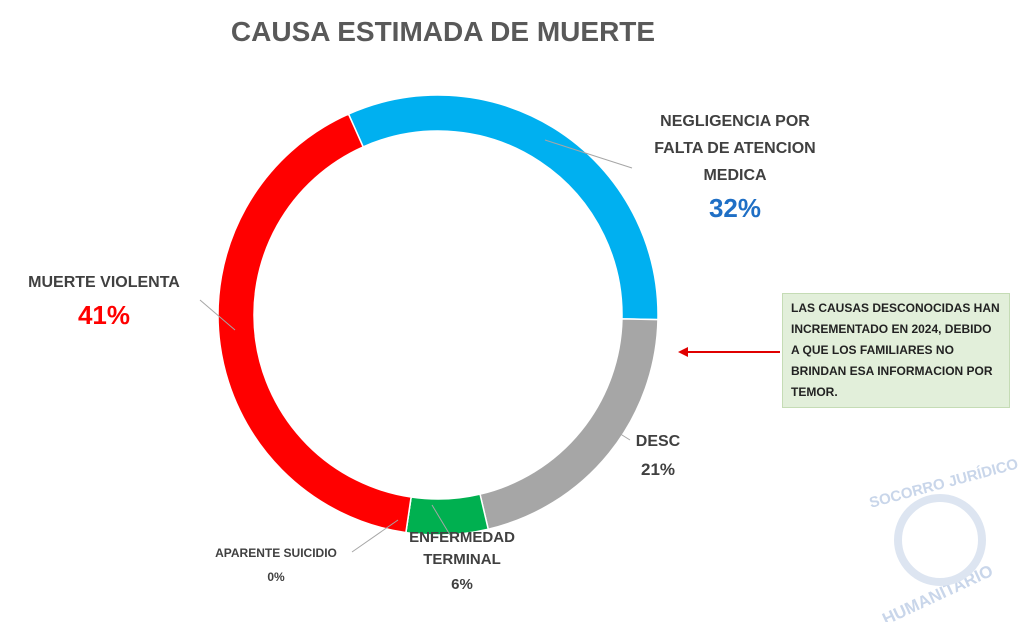 Image resolution: width=1024 pixels, height=622 pixels. Describe the element at coordinates (276, 553) in the screenshot. I see `category-label: APARENTE SUICIDIO` at that location.